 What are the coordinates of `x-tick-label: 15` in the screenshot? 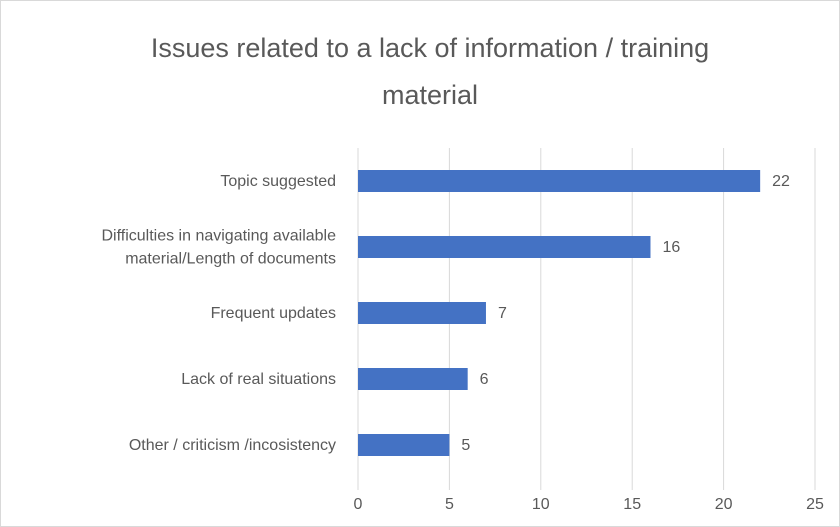 It's located at (632, 504).